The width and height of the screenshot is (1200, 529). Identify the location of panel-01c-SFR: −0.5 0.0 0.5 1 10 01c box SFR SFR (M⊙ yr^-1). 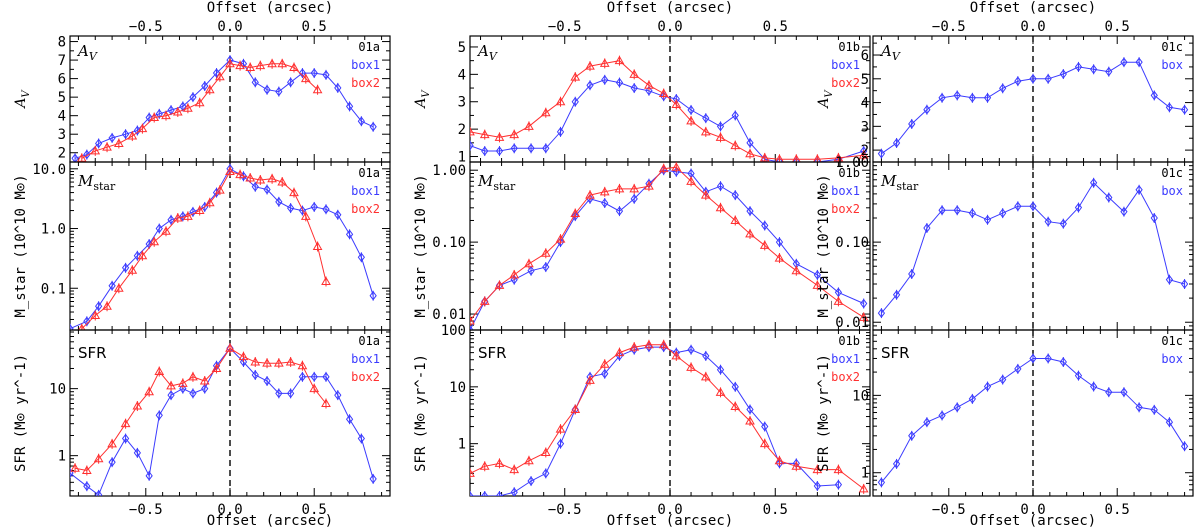
(1005, 423).